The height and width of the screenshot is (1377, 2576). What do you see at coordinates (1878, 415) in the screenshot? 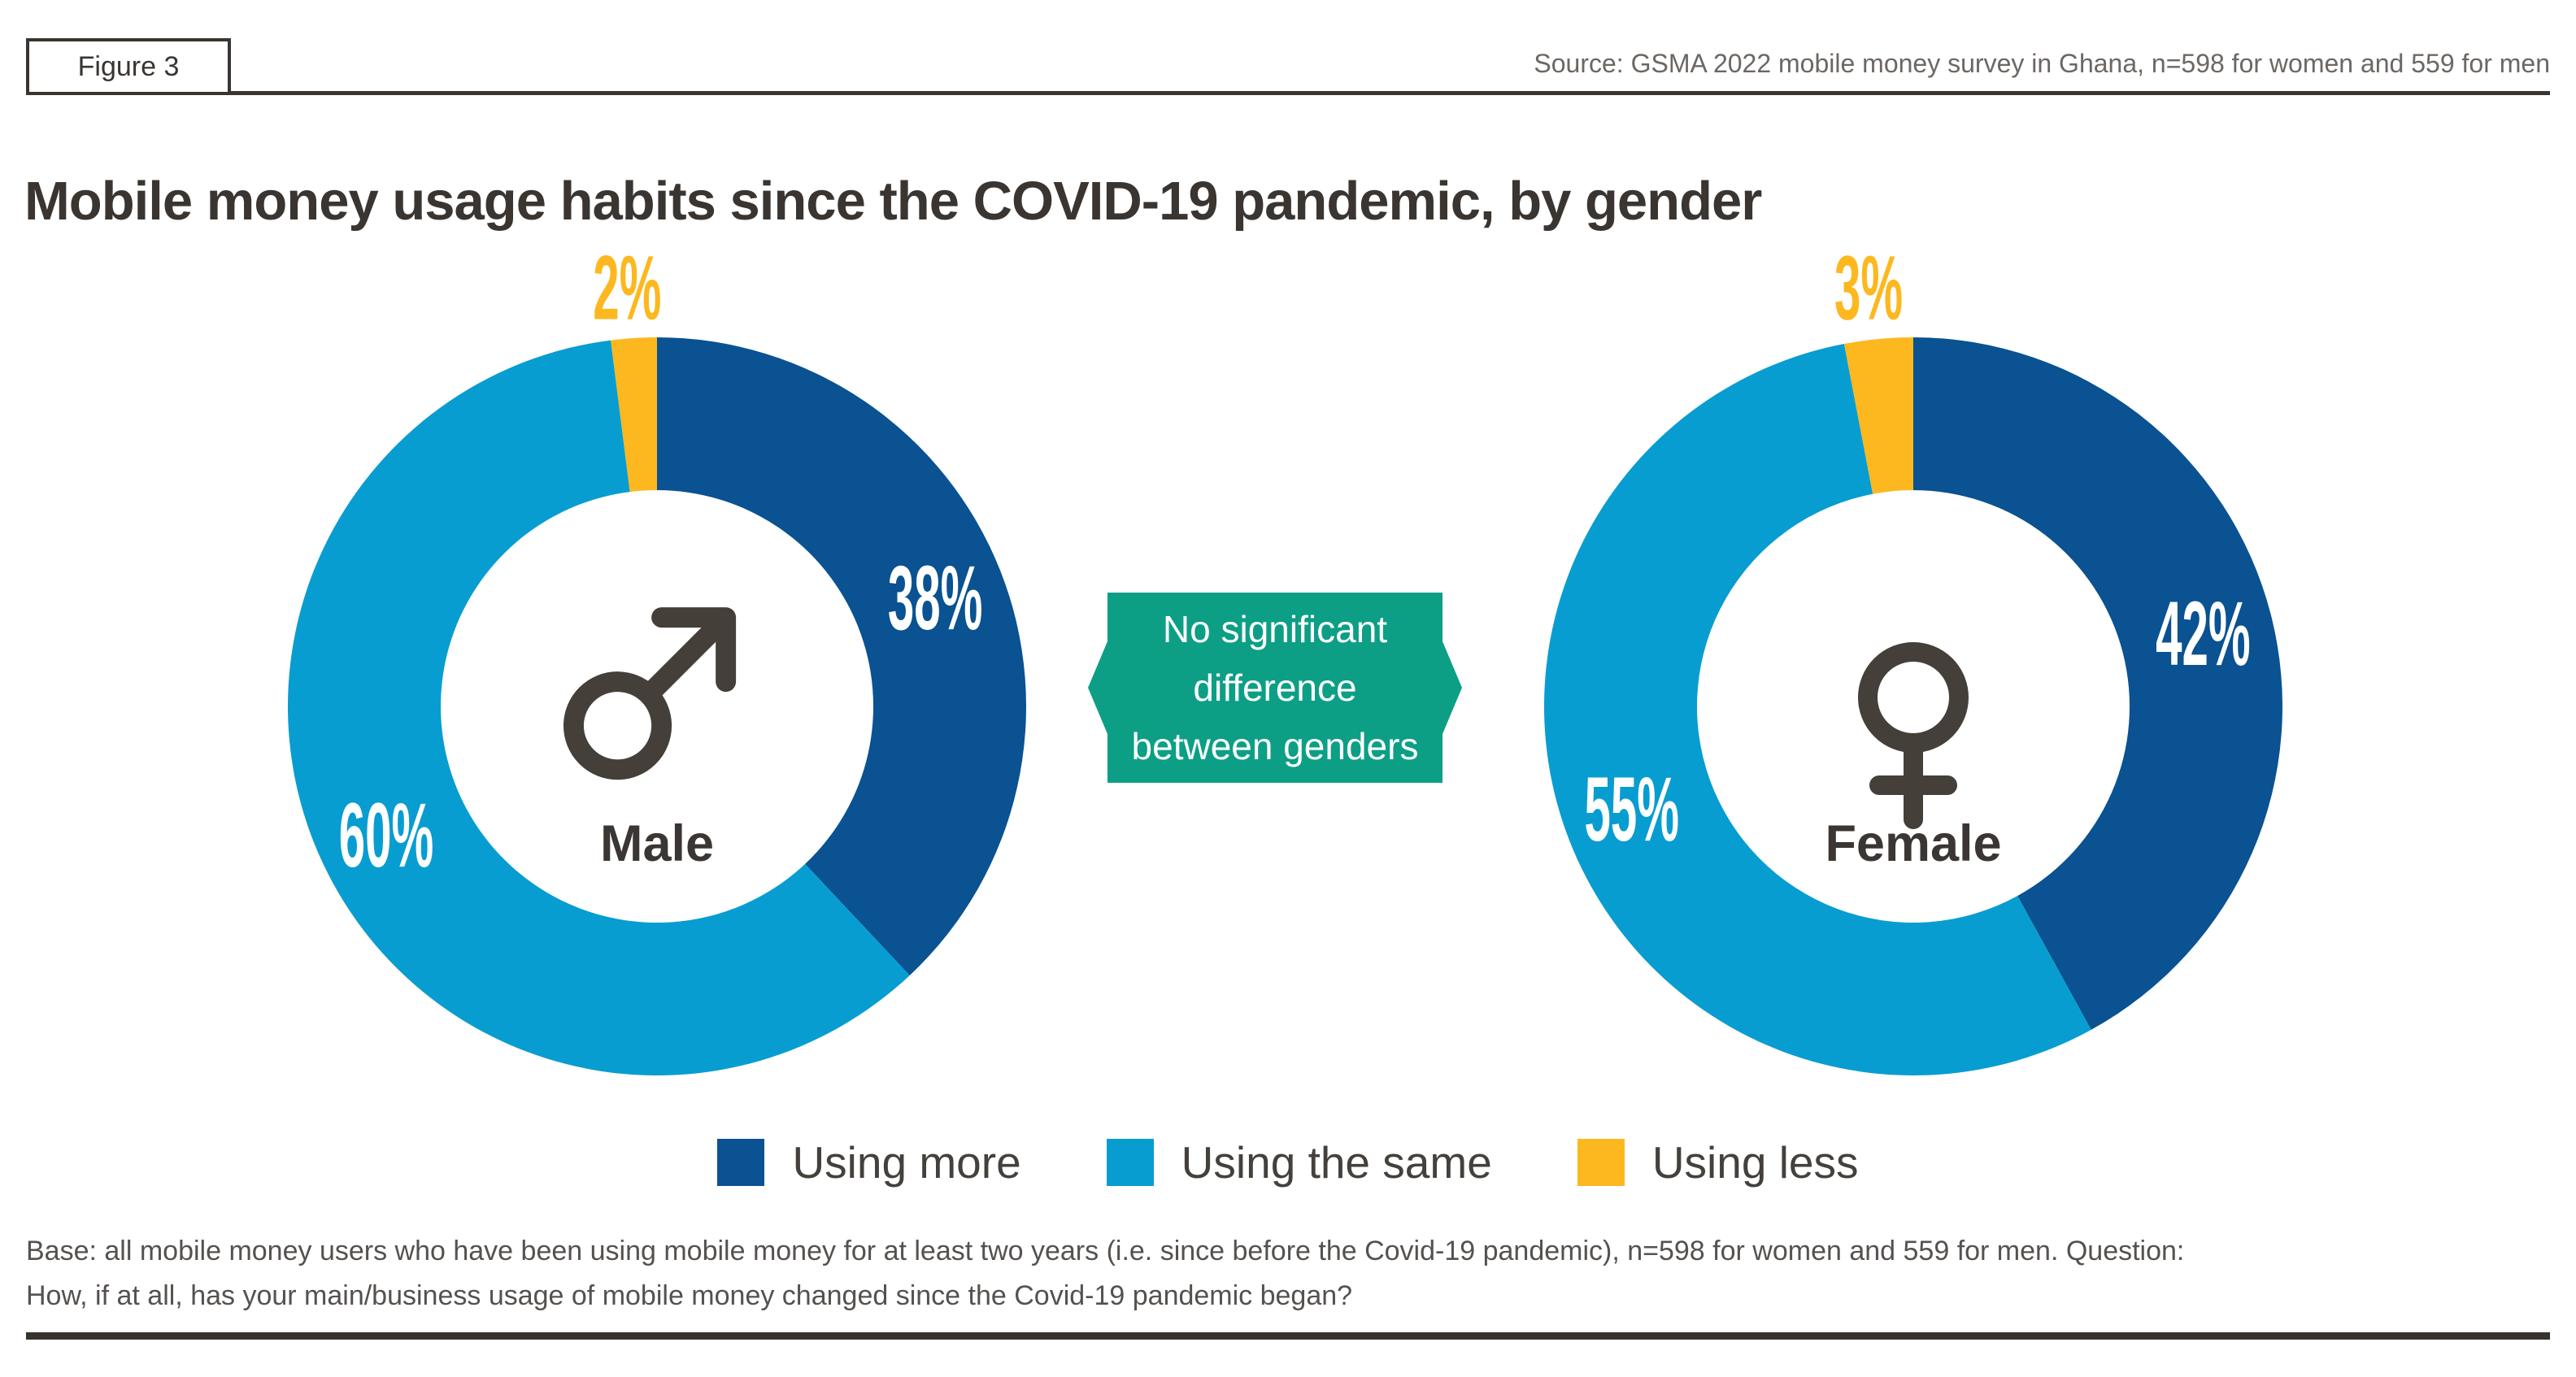
I see `donut-segment-female-using-less` at bounding box center [1878, 415].